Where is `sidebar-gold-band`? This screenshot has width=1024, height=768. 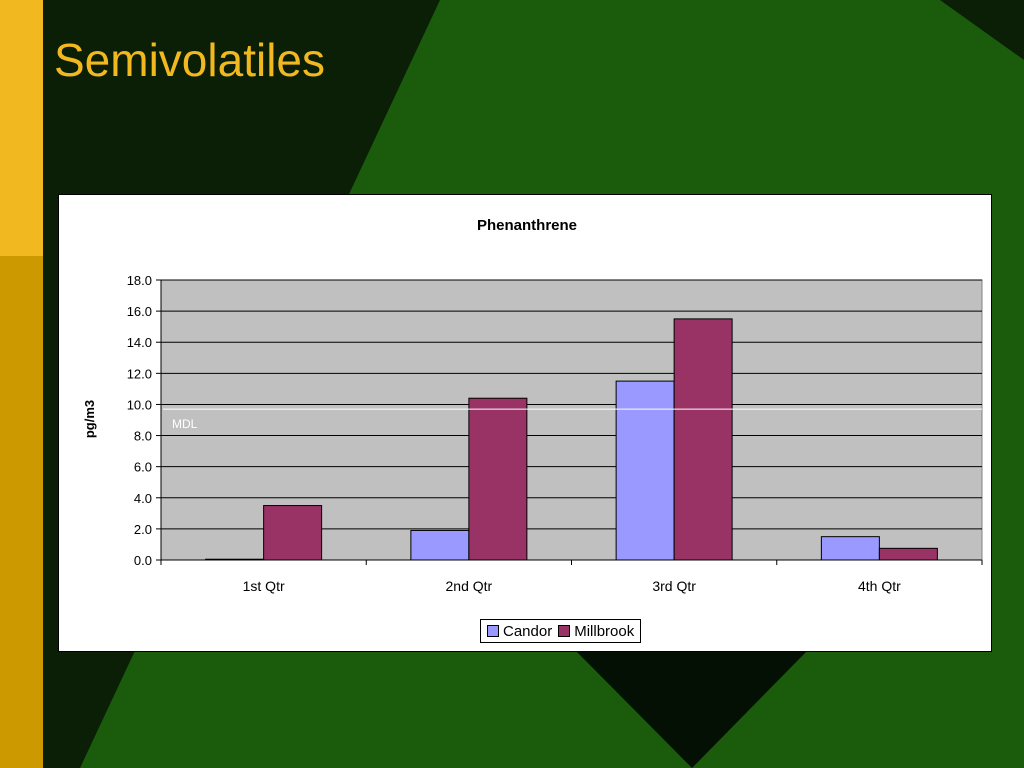
sidebar-gold-band is located at coordinates (21, 512).